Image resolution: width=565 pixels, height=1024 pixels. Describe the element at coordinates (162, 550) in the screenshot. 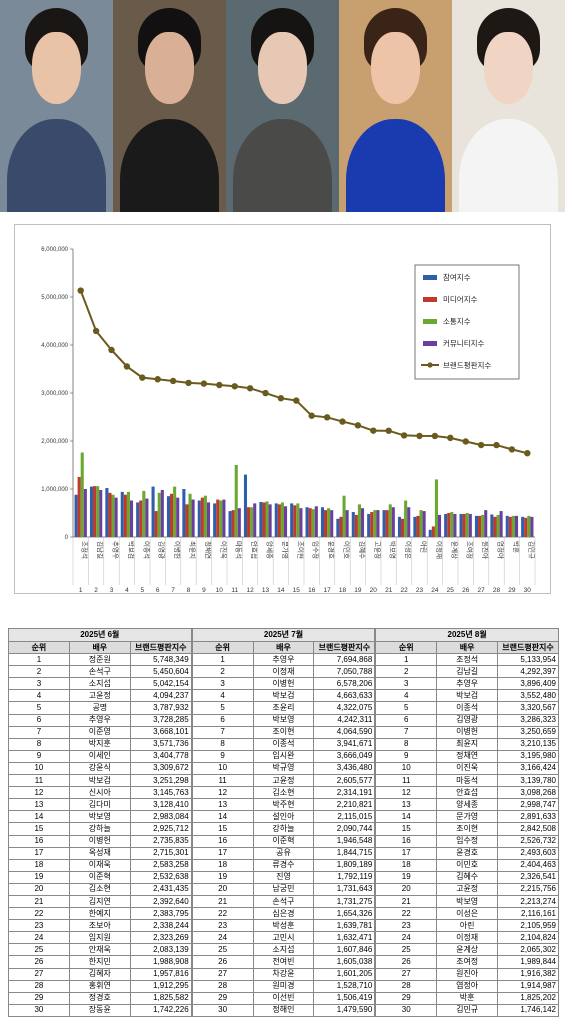

I see `category-label: 김영광` at that location.